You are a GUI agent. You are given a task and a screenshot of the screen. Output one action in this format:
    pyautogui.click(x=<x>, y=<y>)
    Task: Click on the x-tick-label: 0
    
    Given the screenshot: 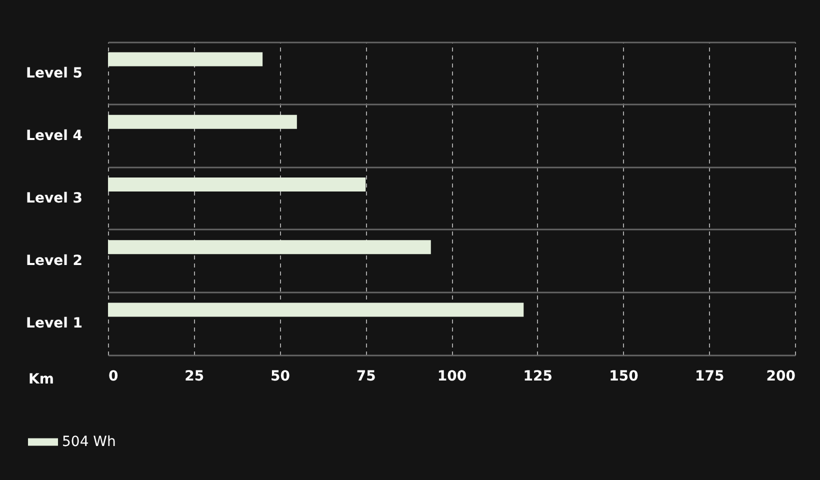 What is the action you would take?
    pyautogui.click(x=113, y=376)
    